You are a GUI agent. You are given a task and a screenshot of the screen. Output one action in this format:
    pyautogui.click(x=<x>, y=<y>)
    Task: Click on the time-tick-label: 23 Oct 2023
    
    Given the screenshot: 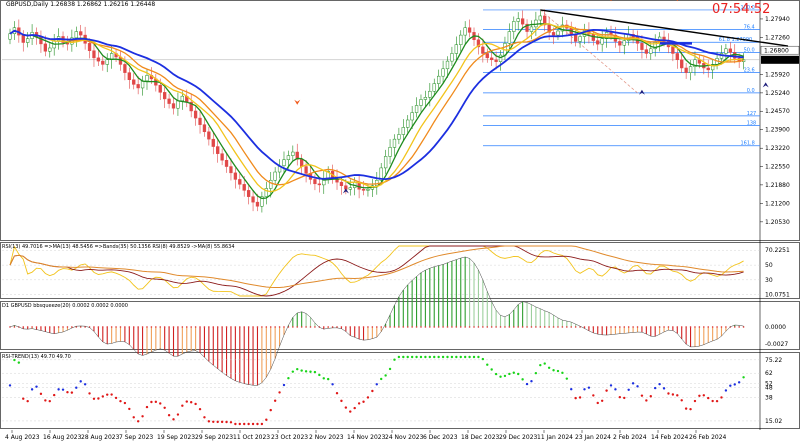 What is the action you would take?
    pyautogui.click(x=289, y=437)
    